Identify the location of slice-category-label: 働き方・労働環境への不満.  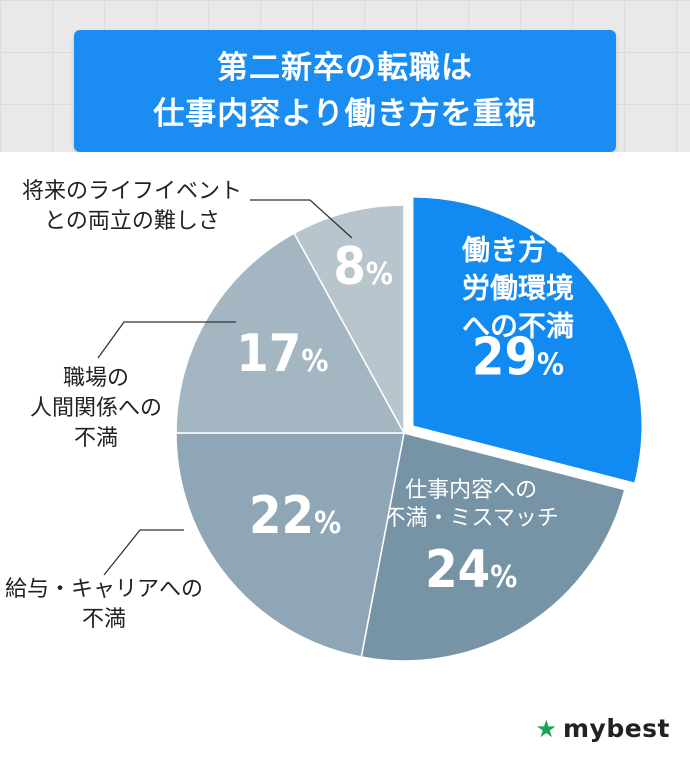
(517, 288).